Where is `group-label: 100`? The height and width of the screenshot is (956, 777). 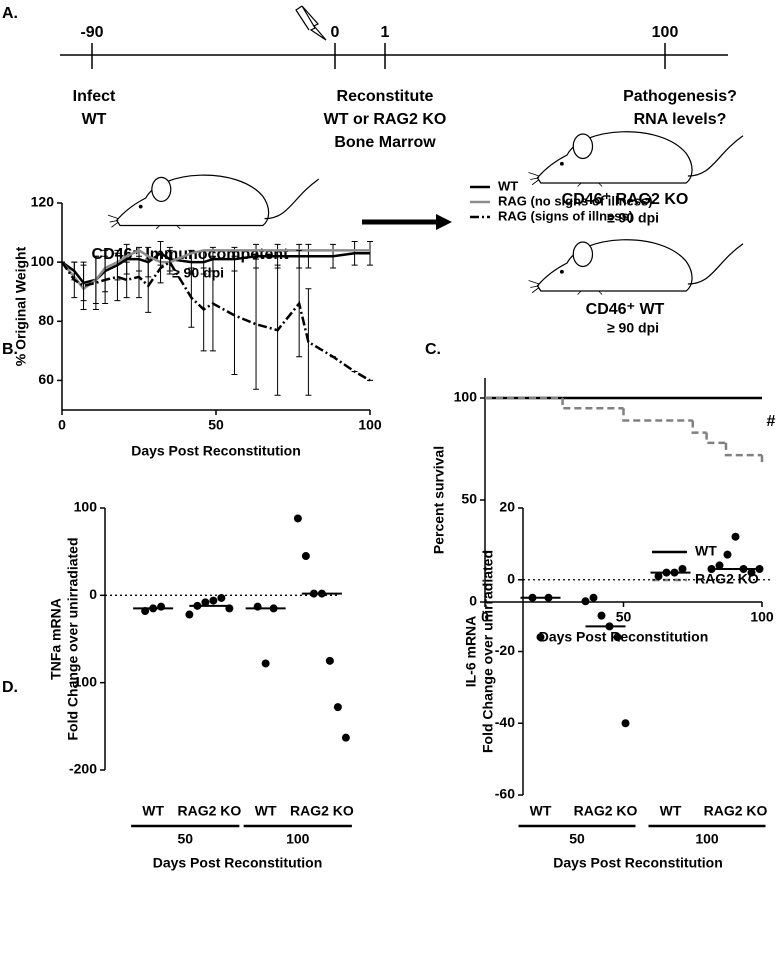
group-label: 100 is located at coordinates (707, 839).